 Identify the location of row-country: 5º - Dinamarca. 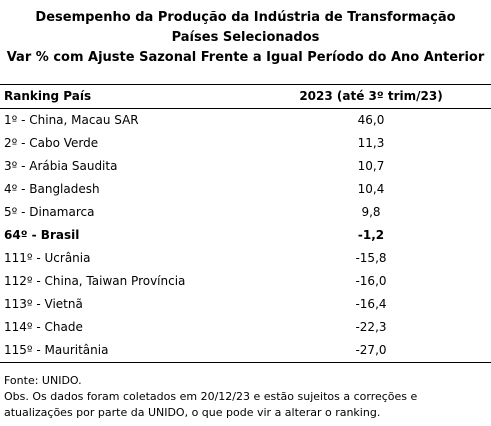
(49, 212).